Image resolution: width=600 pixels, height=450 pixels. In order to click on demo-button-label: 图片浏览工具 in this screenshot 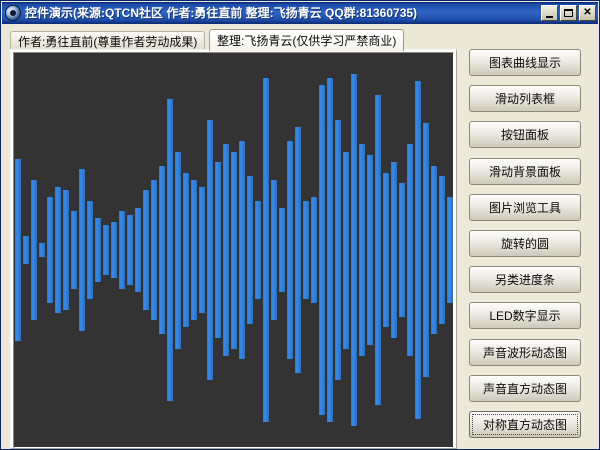, I will do `click(524, 207)`.